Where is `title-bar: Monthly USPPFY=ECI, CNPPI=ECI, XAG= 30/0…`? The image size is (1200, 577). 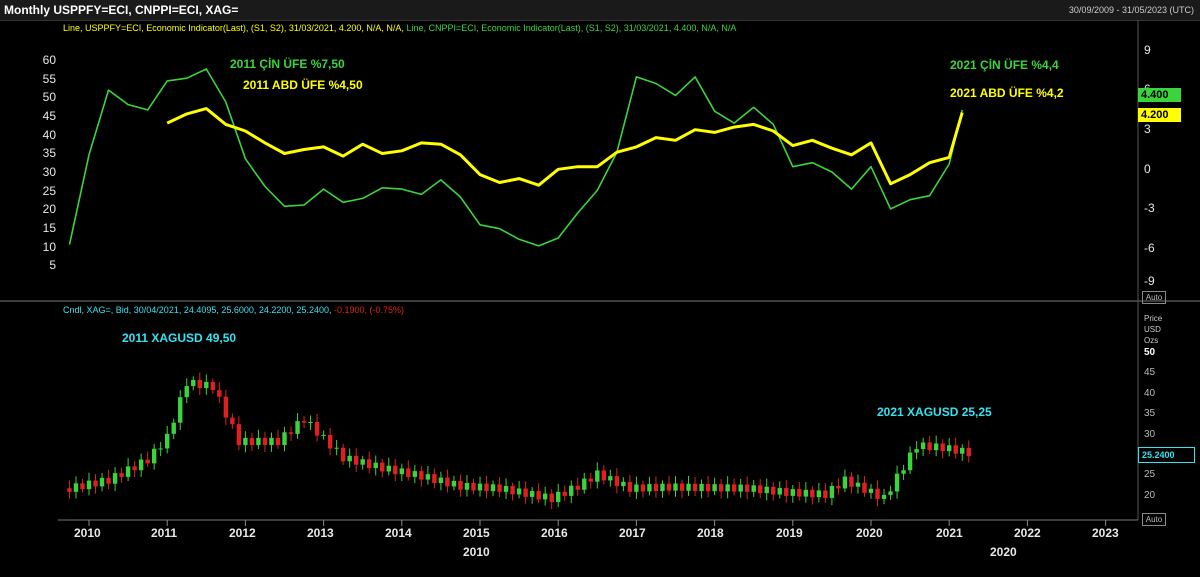 title-bar: Monthly USPPFY=ECI, CNPPI=ECI, XAG= 30/0… is located at coordinates (600, 10).